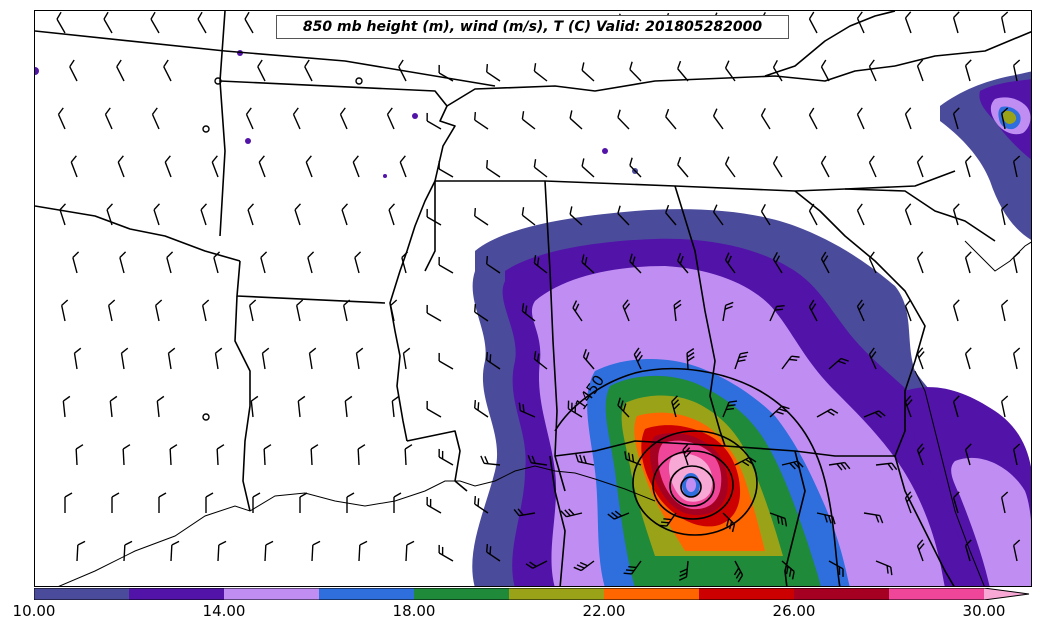  I want to click on colorbar-tick-label: 22.00, so click(604, 611).